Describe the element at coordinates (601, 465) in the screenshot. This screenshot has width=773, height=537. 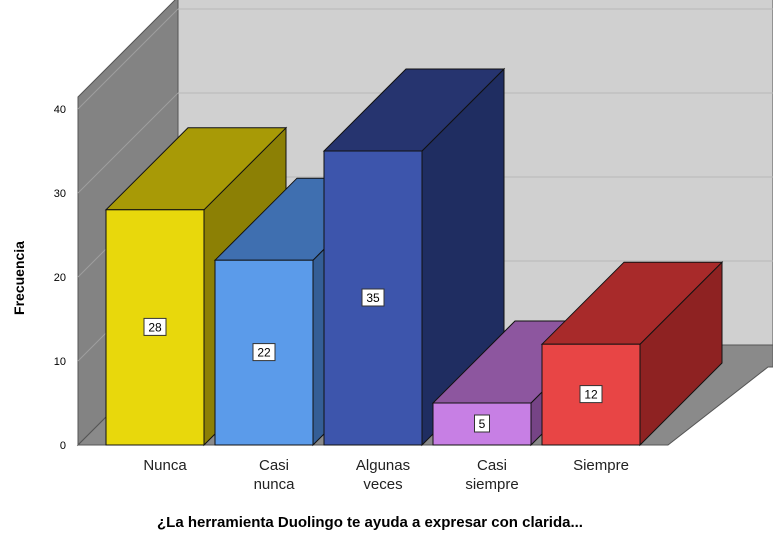
I see `x-category-label: Siempre` at that location.